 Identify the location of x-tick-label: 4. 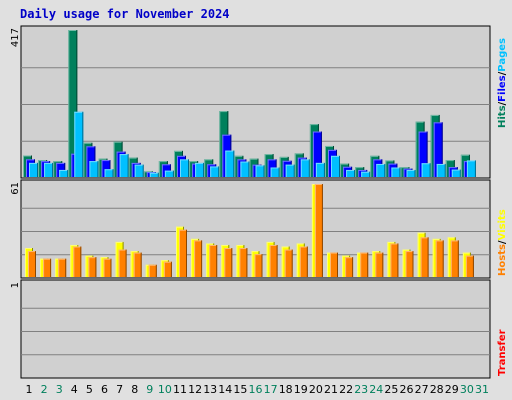
(74, 389).